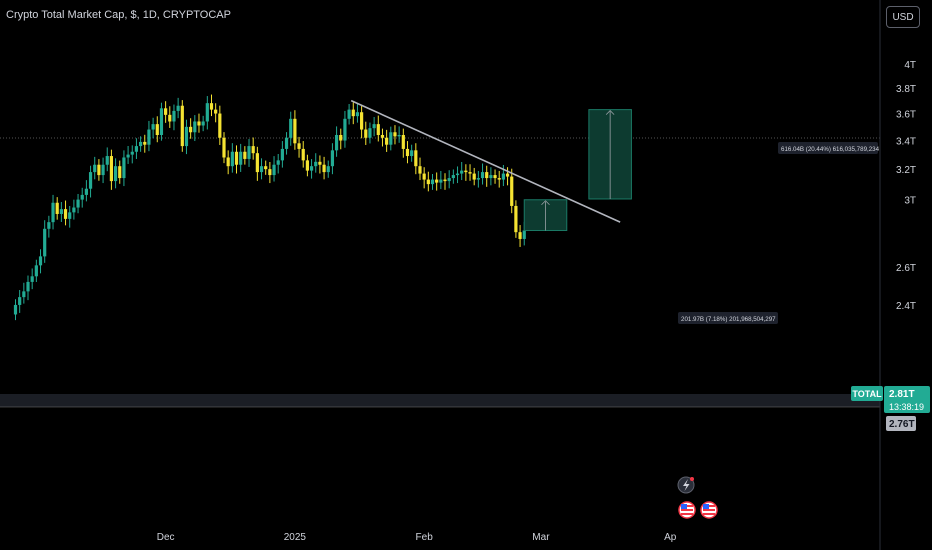 Image resolution: width=932 pixels, height=550 pixels. I want to click on measurement-boxes, so click(577, 170).